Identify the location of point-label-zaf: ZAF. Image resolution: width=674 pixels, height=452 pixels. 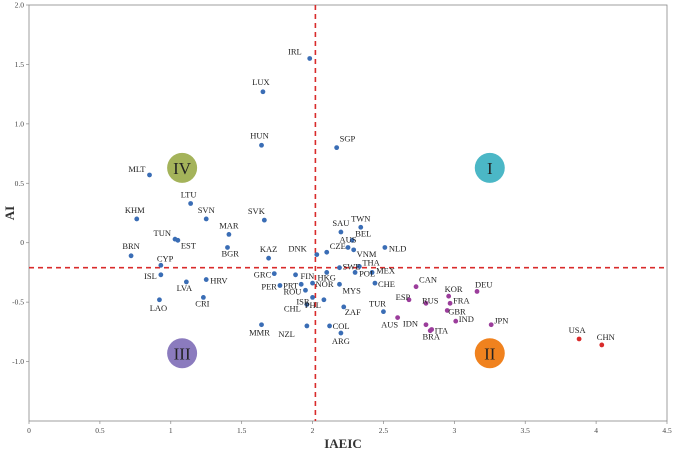
(353, 312).